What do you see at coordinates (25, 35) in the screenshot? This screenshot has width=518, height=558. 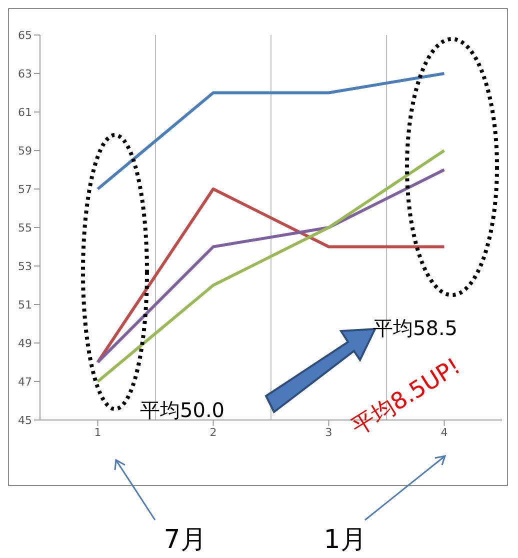 I see `y-tick-label: 65` at bounding box center [25, 35].